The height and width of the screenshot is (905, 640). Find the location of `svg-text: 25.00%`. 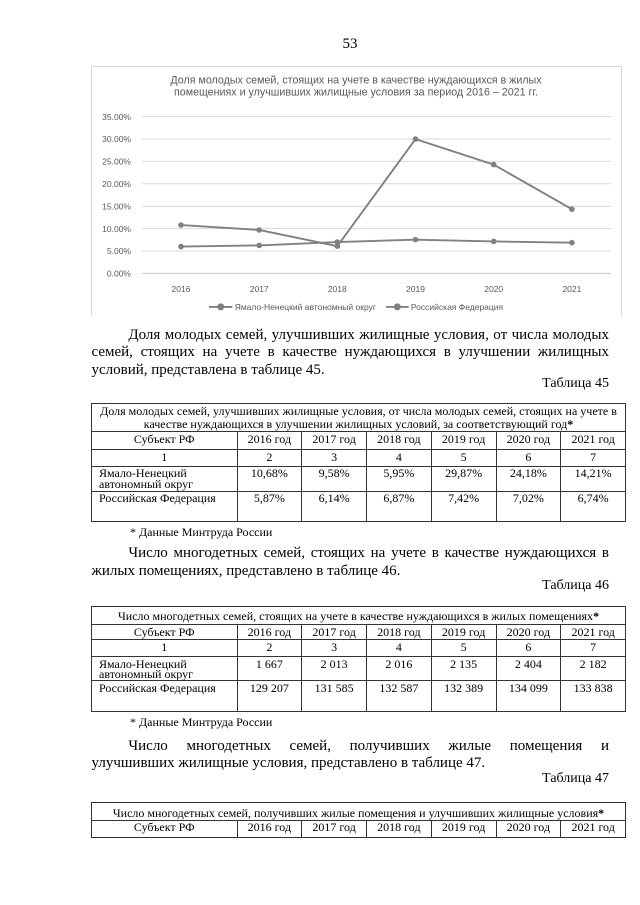

svg-text: 25.00% is located at coordinates (116, 162).